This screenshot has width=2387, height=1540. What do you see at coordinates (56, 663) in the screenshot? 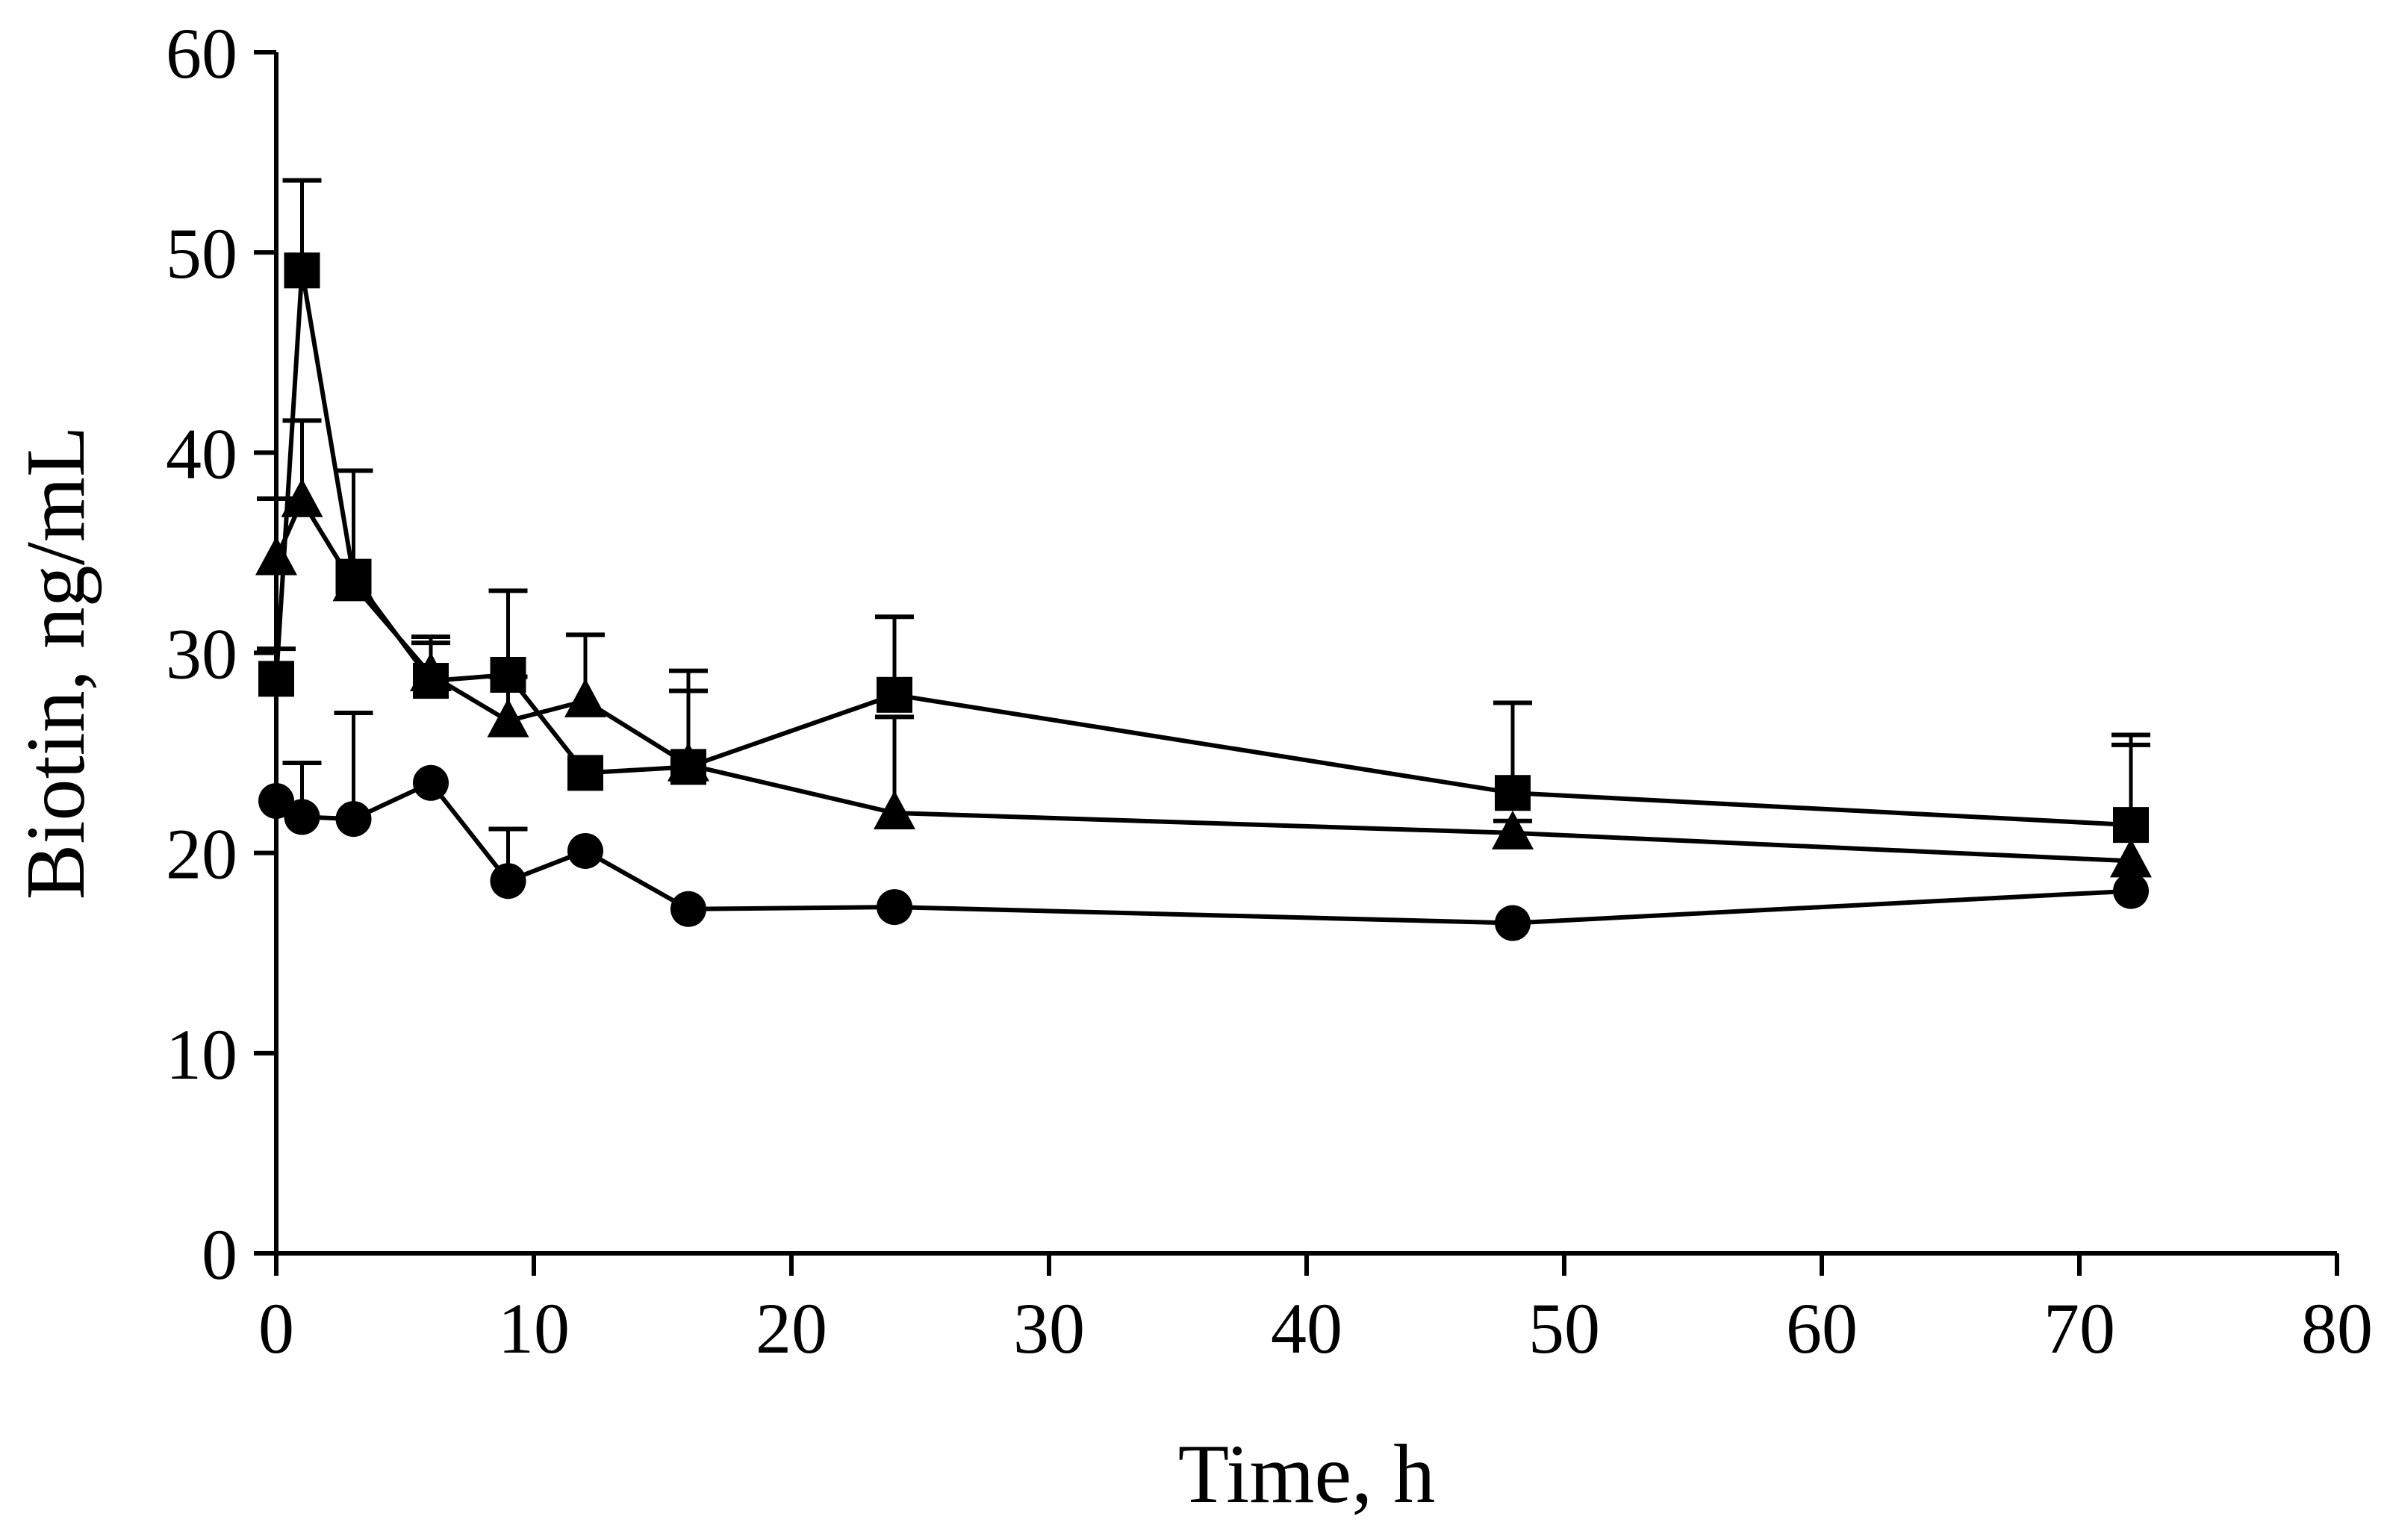
I see `y-axis-title: Biotin, ng/mL` at bounding box center [56, 663].